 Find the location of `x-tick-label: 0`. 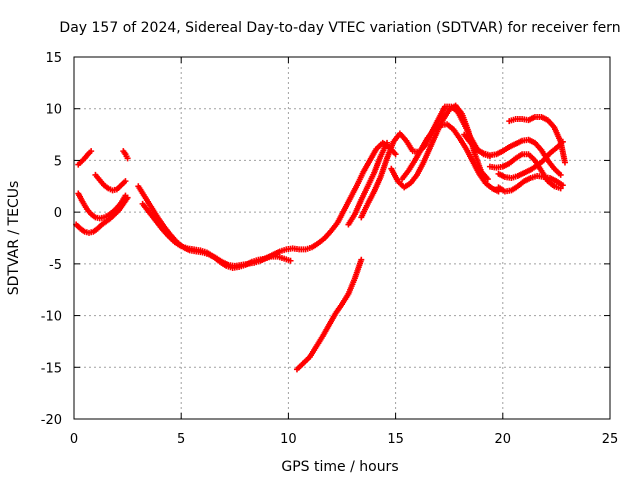

x-tick-label: 0 is located at coordinates (74, 439).